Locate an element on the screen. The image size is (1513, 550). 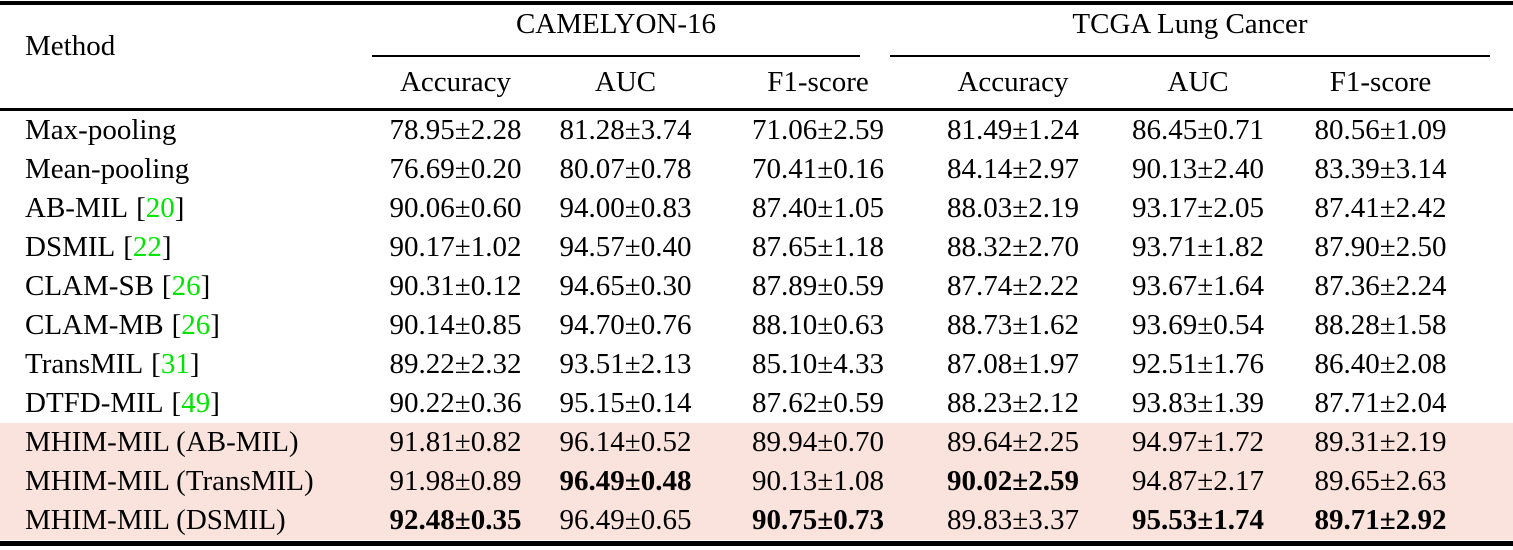
value-cell: 93.67±1.64 is located at coordinates (1198, 286).